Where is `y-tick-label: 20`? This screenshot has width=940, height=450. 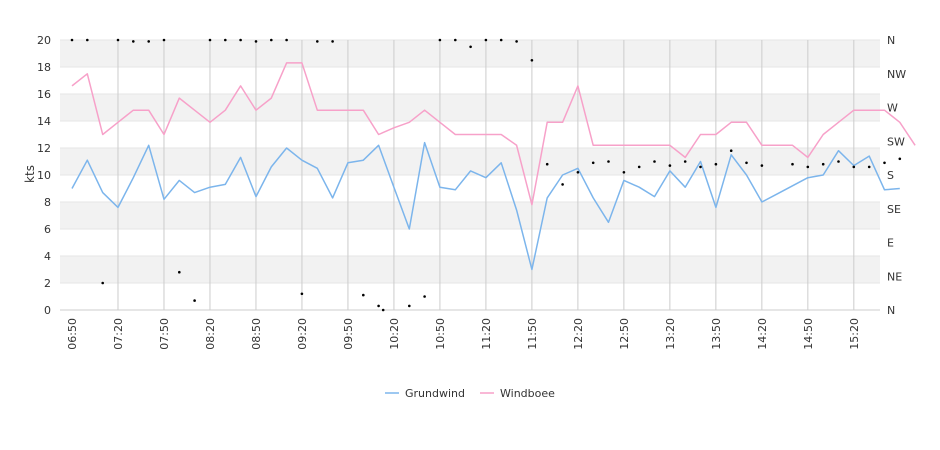
y-tick-label: 20 is located at coordinates (44, 40).